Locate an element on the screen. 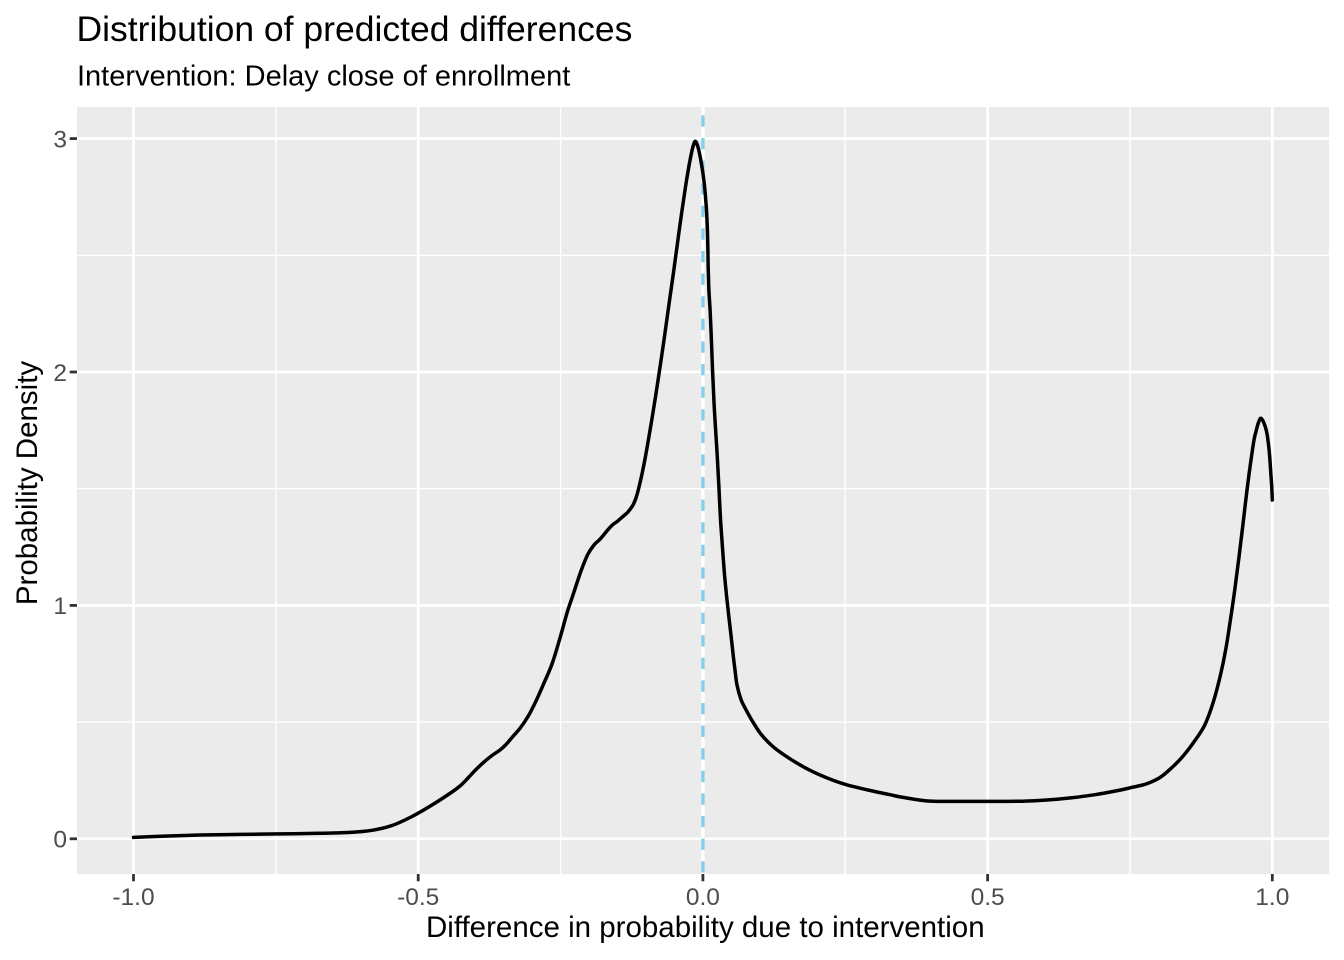 The width and height of the screenshot is (1344, 960). svg-text: 1 is located at coordinates (60, 606).